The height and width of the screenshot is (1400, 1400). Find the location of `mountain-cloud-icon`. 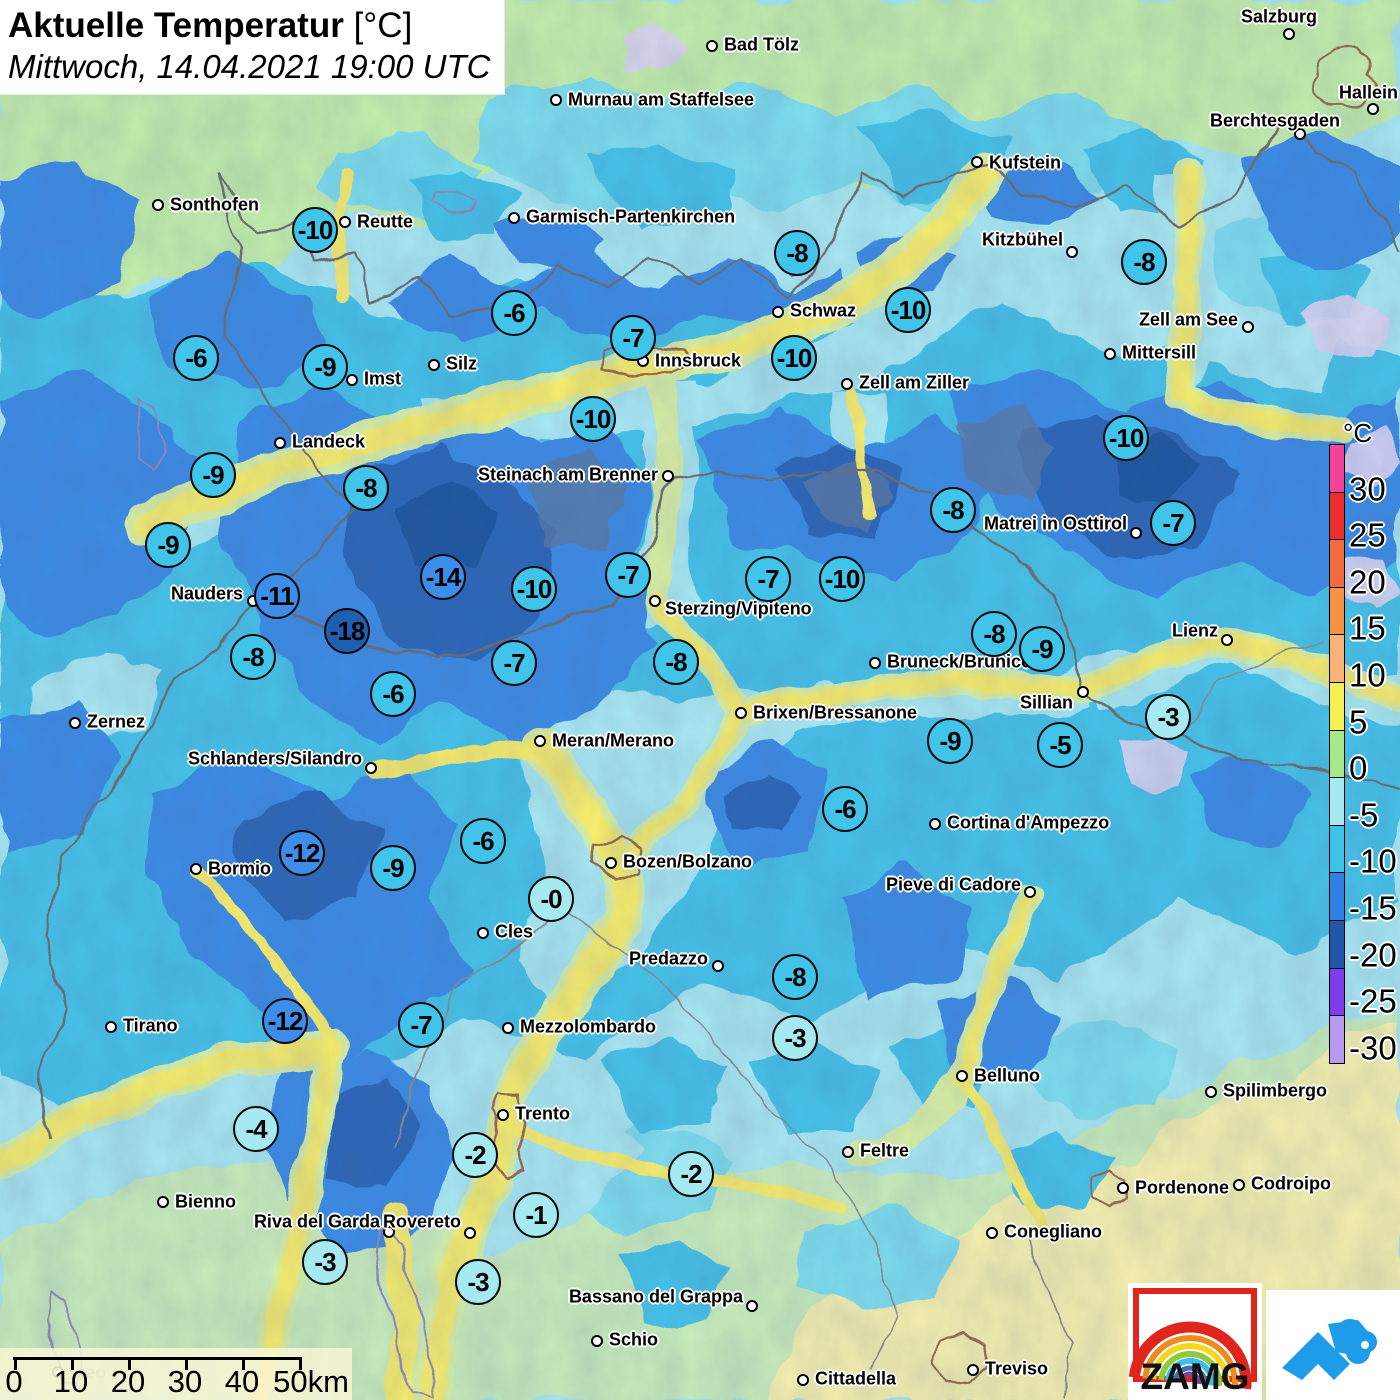

mountain-cloud-icon is located at coordinates (1329, 1349).